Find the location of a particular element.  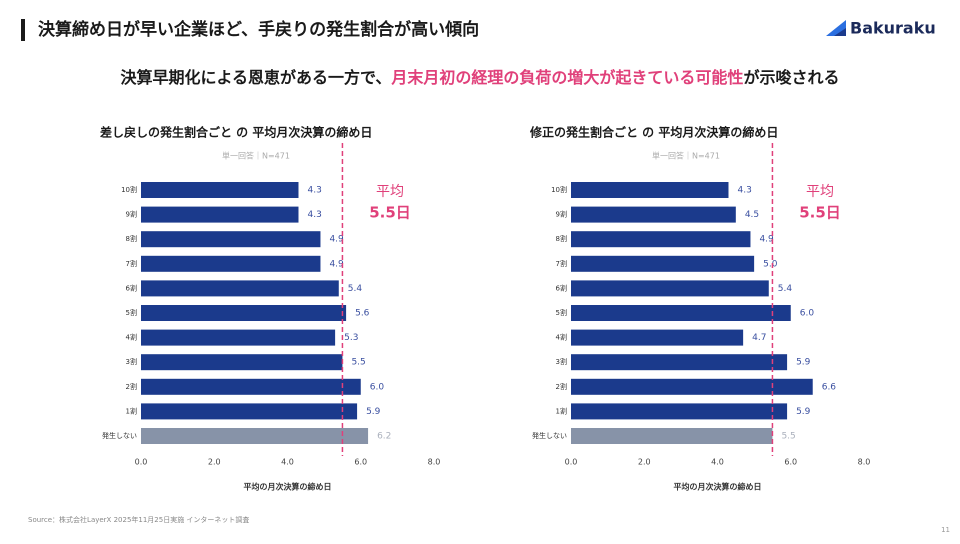

page-number: 11 is located at coordinates (945, 530).